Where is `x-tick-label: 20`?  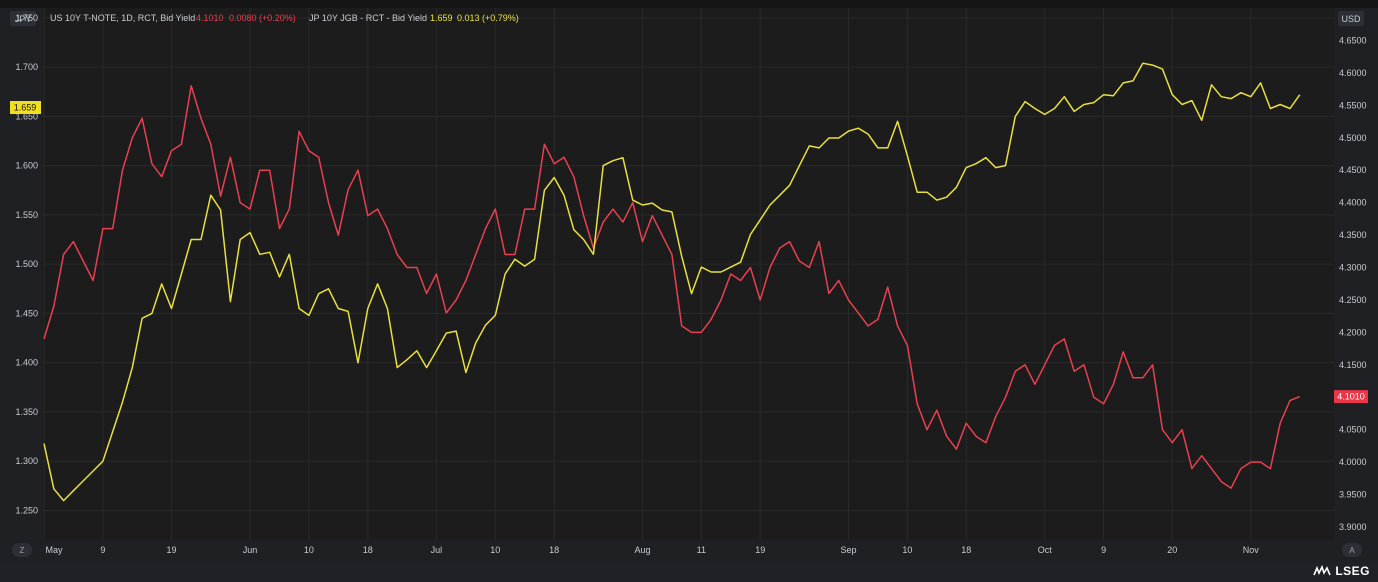 x-tick-label: 20 is located at coordinates (1172, 550).